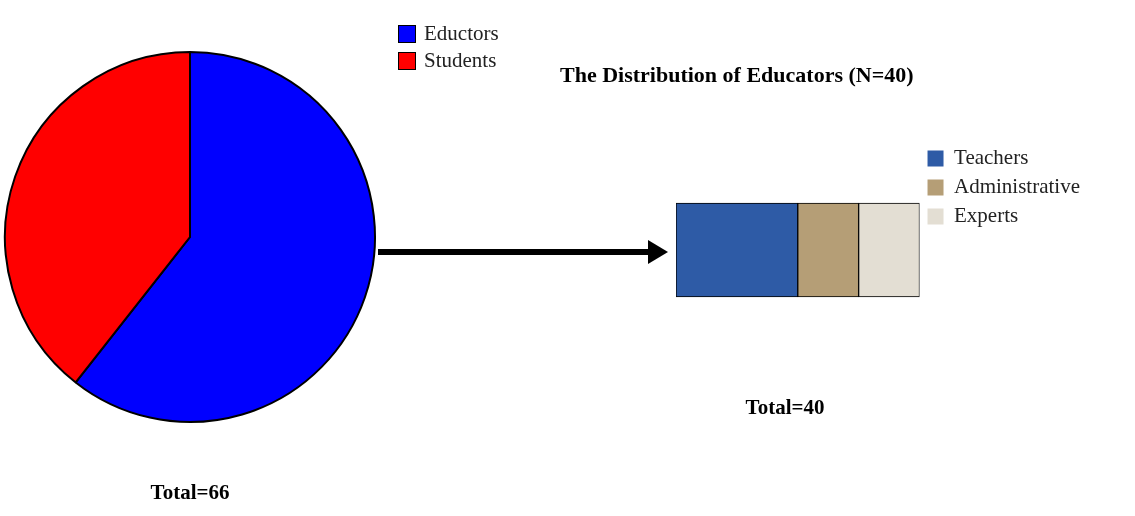 This screenshot has width=1135, height=516. I want to click on legend-label: Students, so click(460, 60).